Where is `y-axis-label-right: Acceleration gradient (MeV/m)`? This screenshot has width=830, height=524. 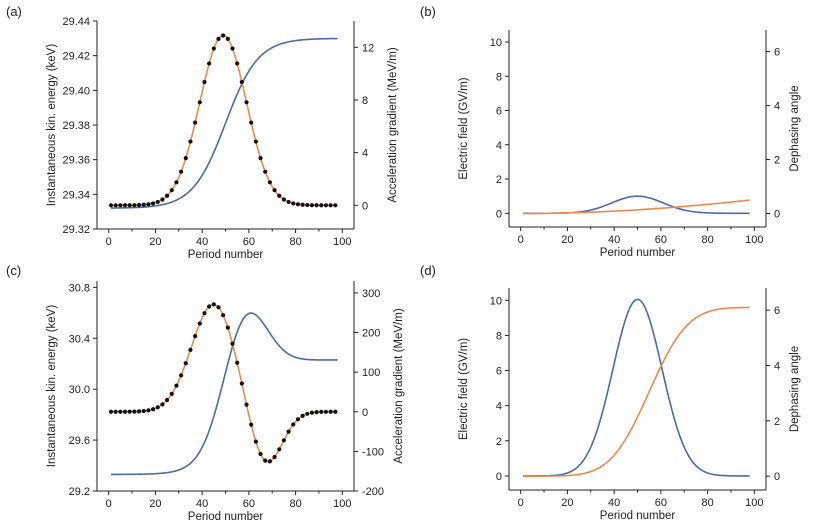
y-axis-label-right: Acceleration gradient (MeV/m) is located at coordinates (399, 385).